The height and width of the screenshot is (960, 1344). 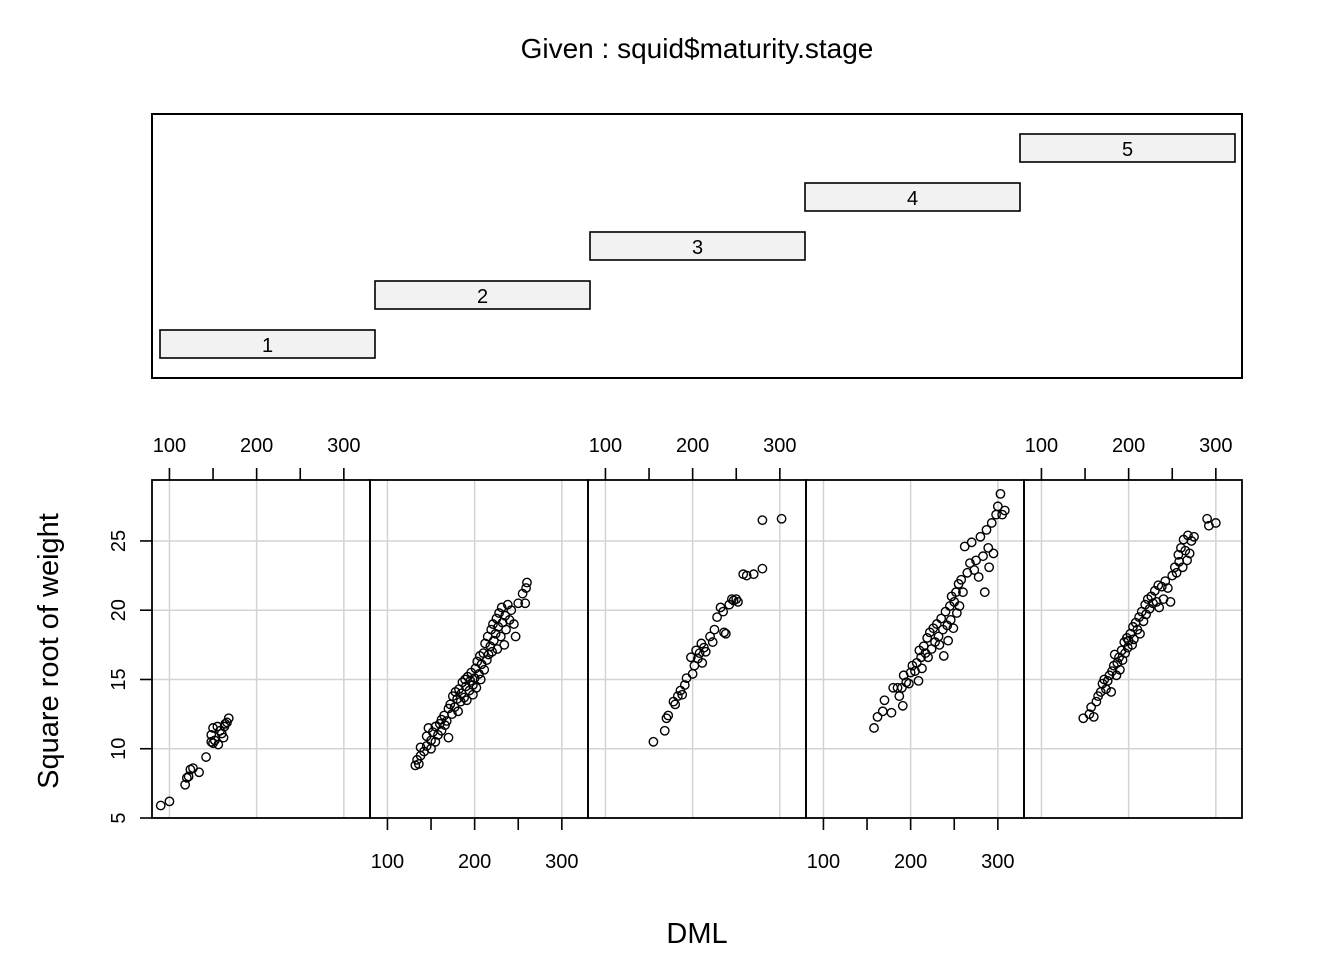 I want to click on panel-4: 100 200 300, so click(x=915, y=676).